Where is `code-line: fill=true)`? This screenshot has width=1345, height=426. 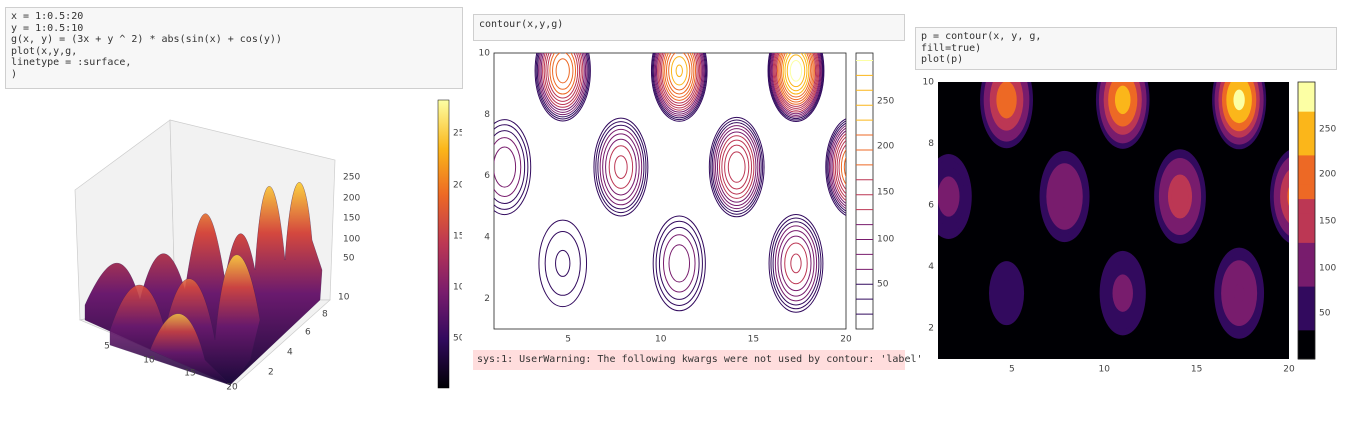
code-line: fill=true) is located at coordinates (951, 48).